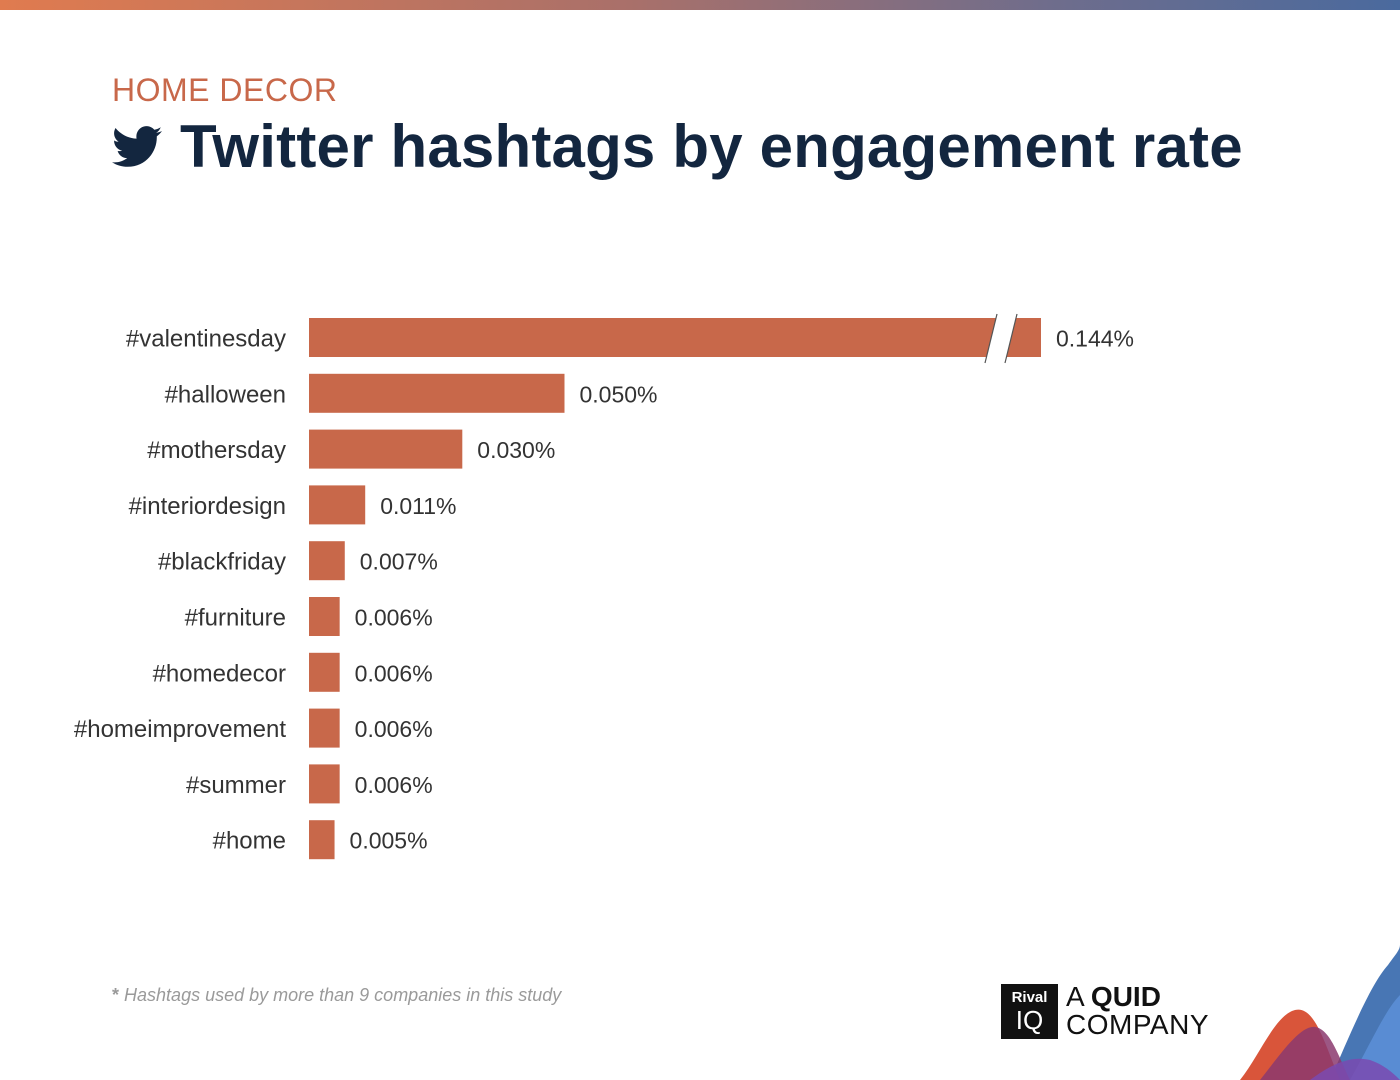 This screenshot has width=1400, height=1080. I want to click on twitter-bird-icon, so click(137, 146).